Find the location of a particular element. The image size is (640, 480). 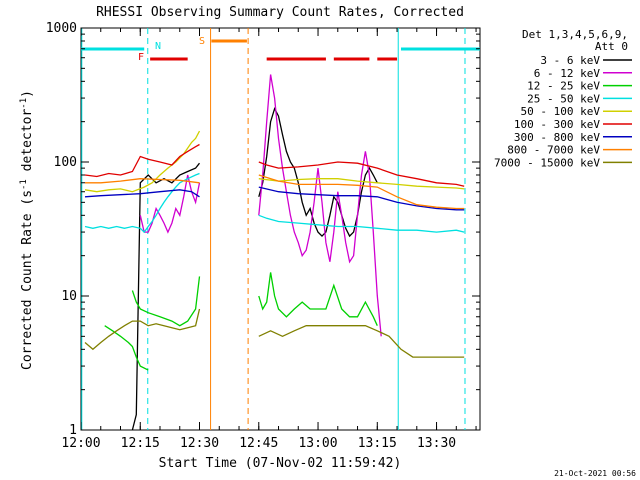

footer-date: 21-Oct-2021 00:56 is located at coordinates (595, 473).